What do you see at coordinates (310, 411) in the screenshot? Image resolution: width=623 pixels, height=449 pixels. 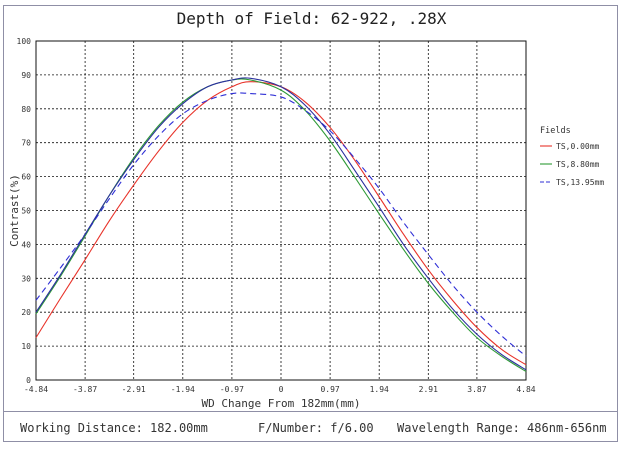 I see `footer-separator` at bounding box center [310, 411].